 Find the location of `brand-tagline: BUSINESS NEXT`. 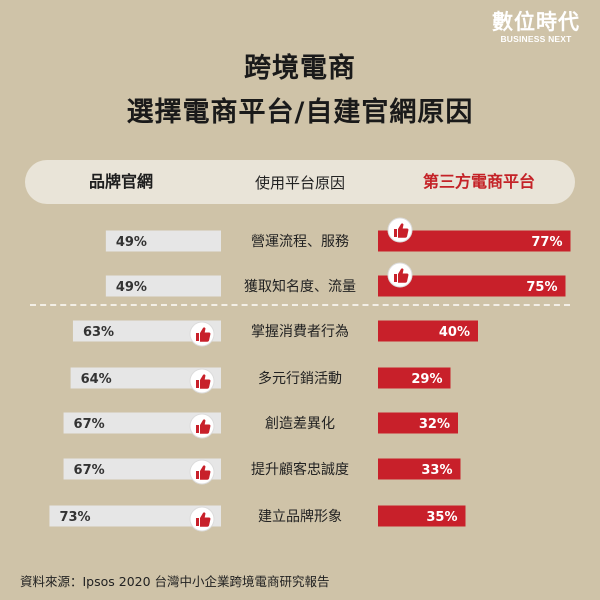

brand-tagline: BUSINESS NEXT is located at coordinates (536, 39).